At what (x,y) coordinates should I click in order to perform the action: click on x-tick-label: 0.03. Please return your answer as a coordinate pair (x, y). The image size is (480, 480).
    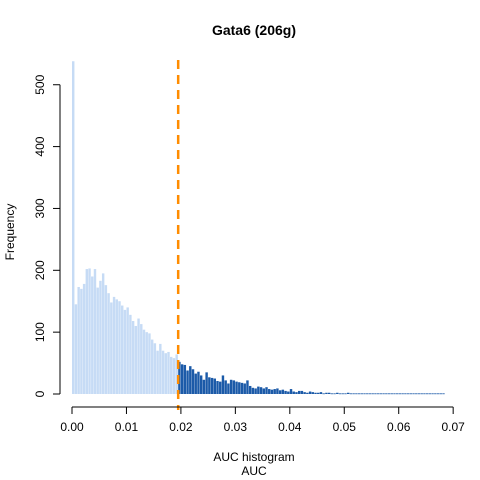
    Looking at the image, I should click on (236, 427).